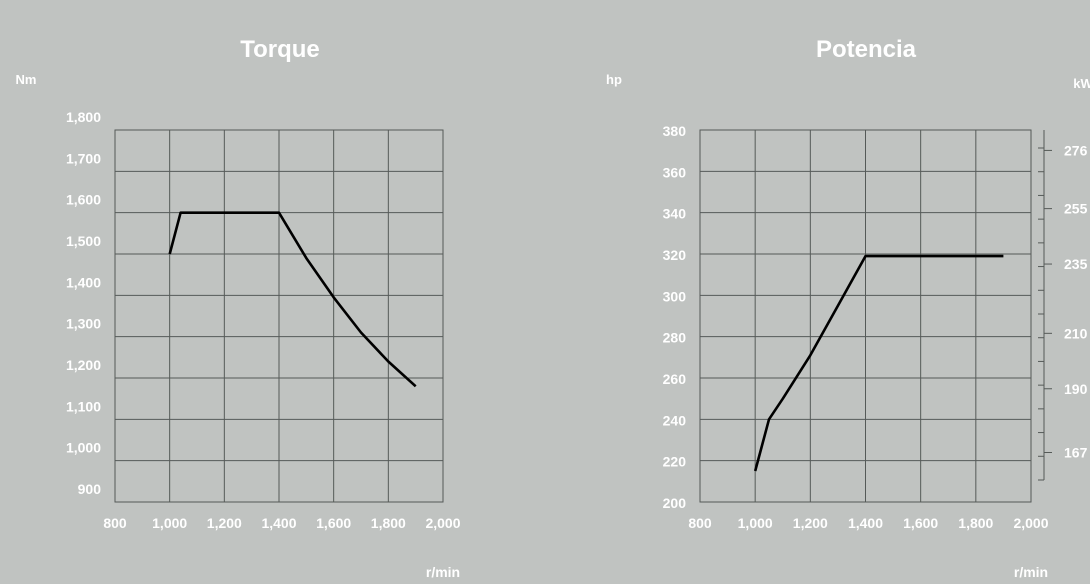 Image resolution: width=1090 pixels, height=584 pixels. Describe the element at coordinates (1030, 523) in the screenshot. I see `power-x-tick-label: 2,000` at that location.